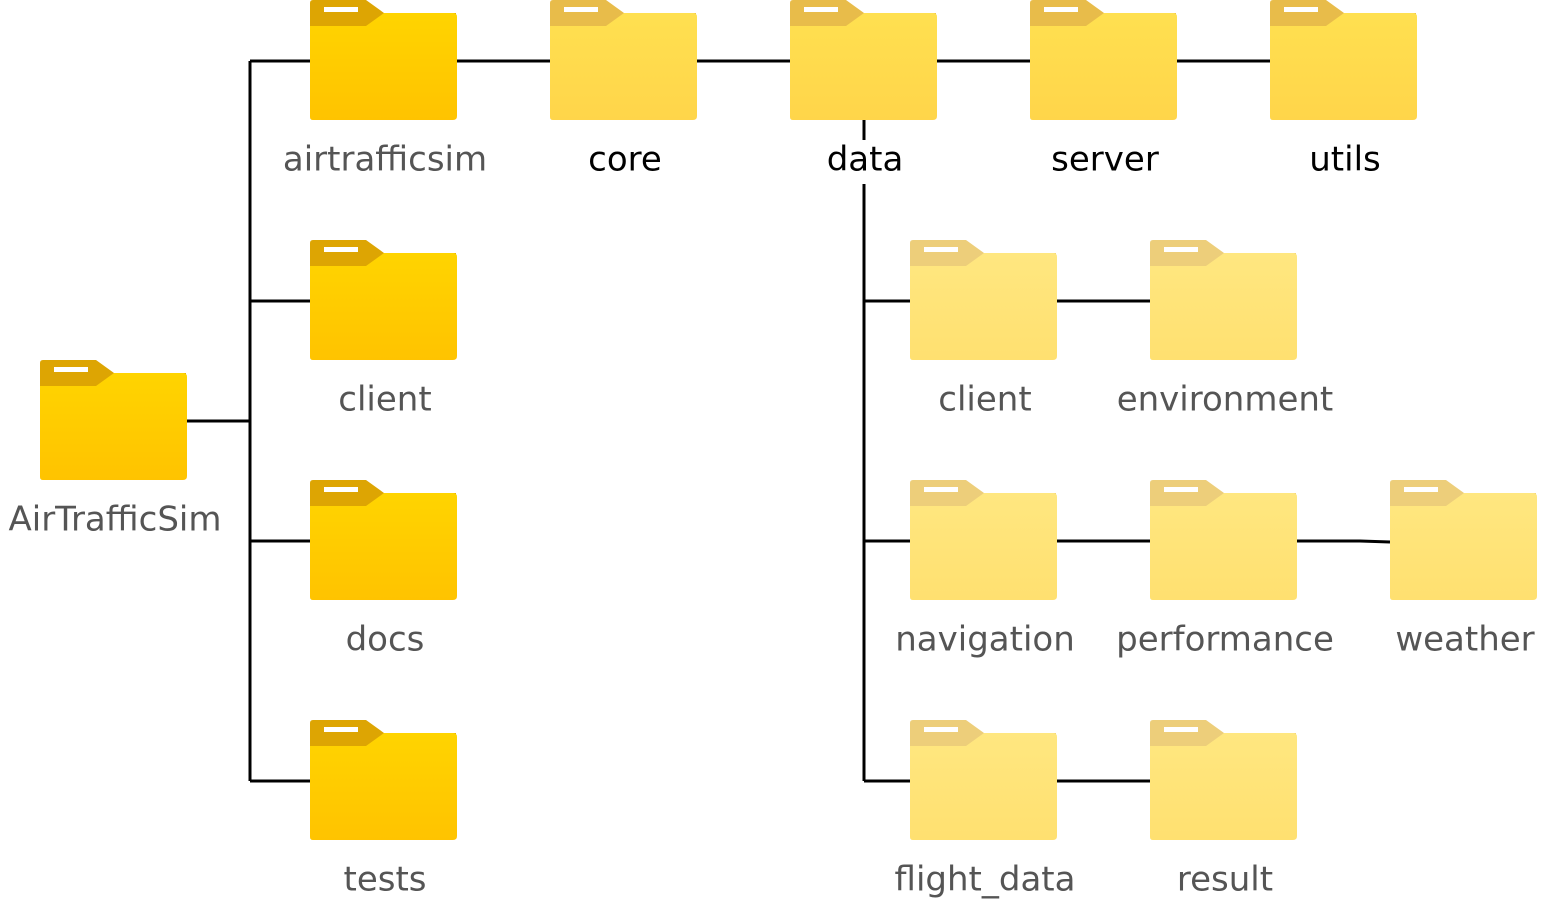  I want to click on folder-data: data, so click(863, 90).